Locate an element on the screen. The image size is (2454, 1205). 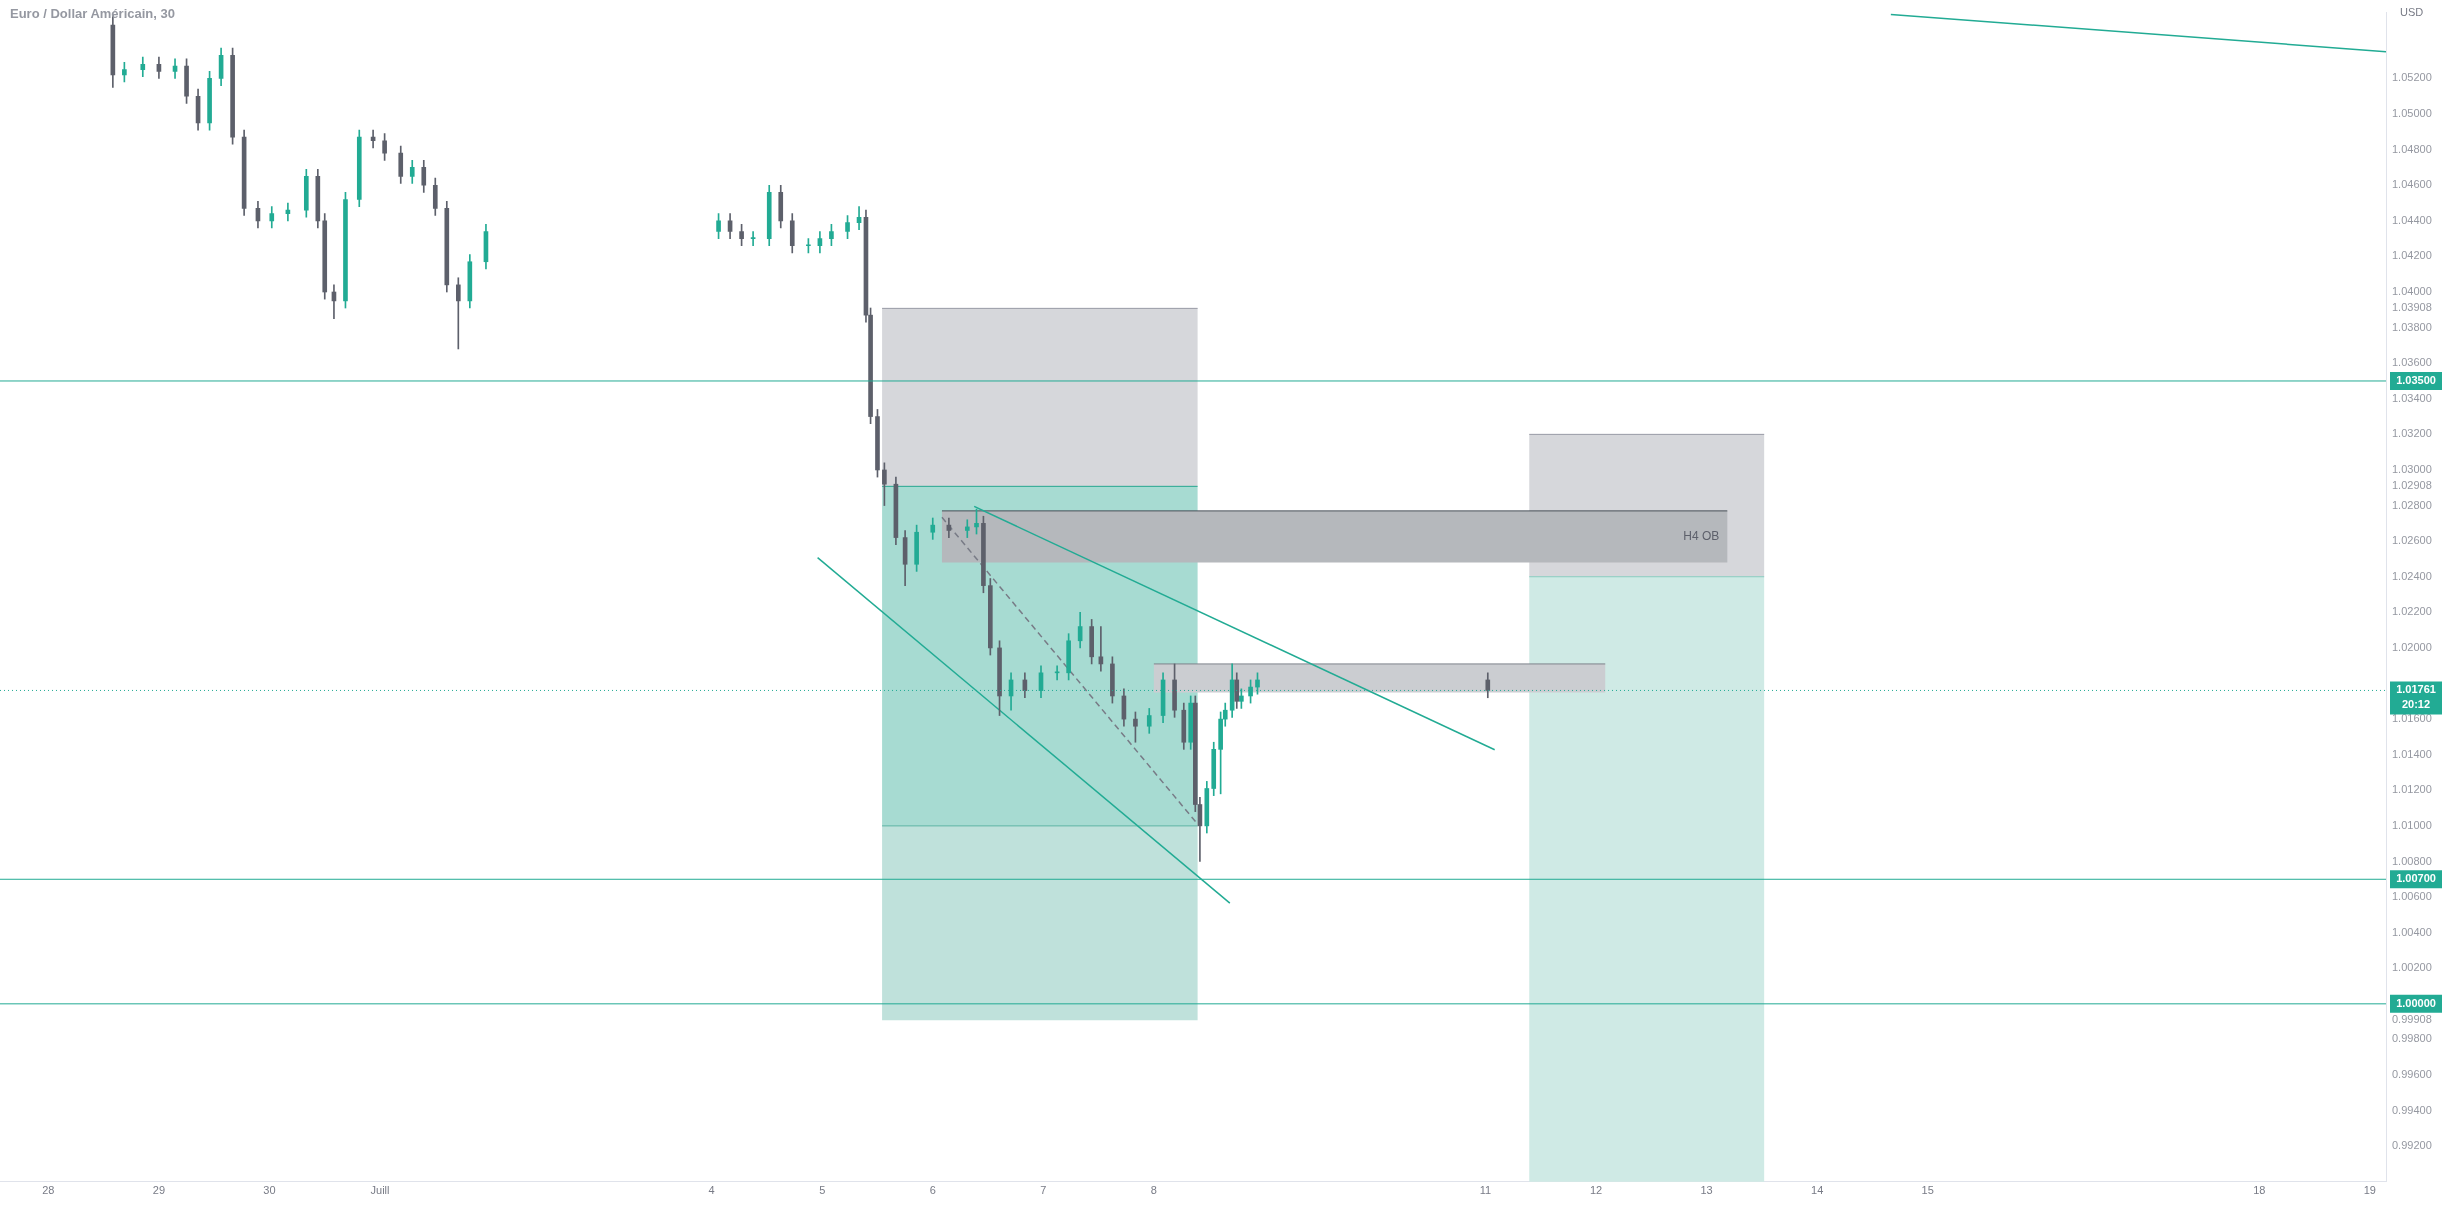
y-tick-label: 1.03400 is located at coordinates (2412, 397).